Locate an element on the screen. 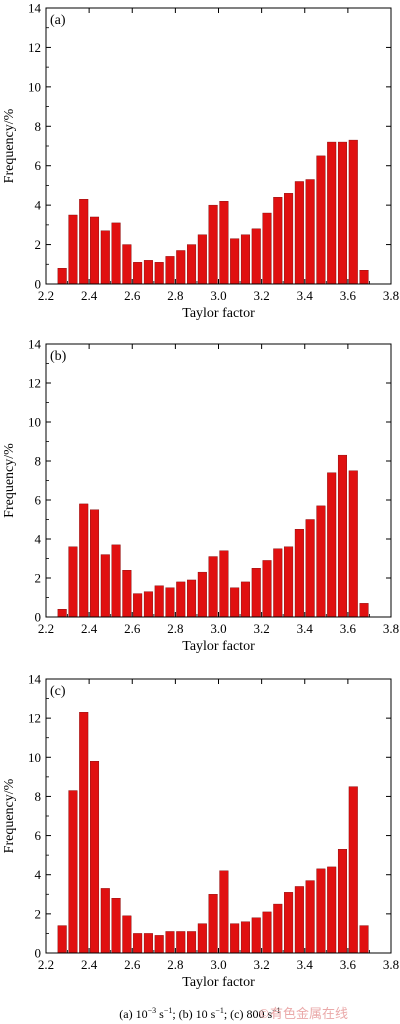 The image size is (400, 1024). panel-c-x-axis-label: Taylor factor is located at coordinates (218, 982).